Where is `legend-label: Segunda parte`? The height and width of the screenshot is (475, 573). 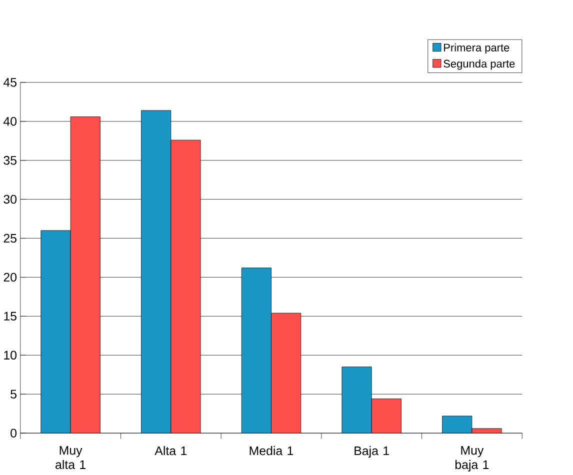 legend-label: Segunda parte is located at coordinates (479, 65).